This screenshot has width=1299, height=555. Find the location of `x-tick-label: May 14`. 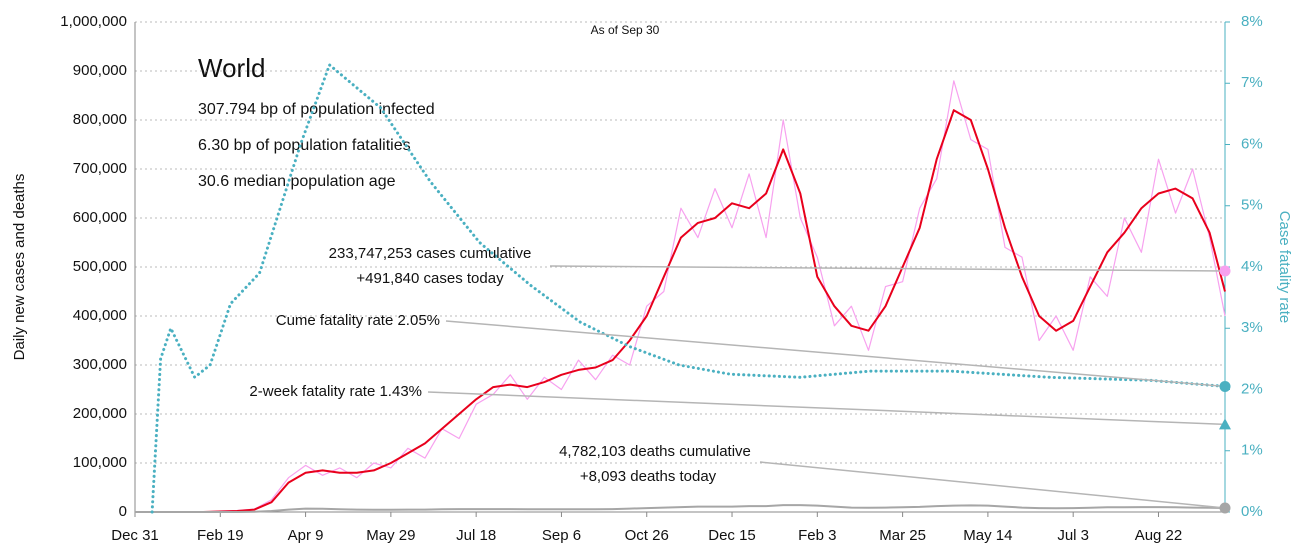

x-tick-label: May 14 is located at coordinates (987, 535).